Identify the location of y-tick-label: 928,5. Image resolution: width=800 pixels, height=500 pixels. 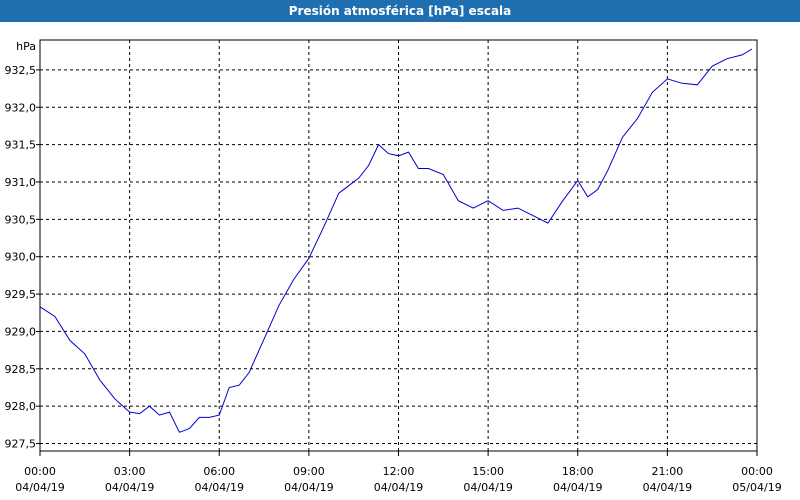
(21, 369).